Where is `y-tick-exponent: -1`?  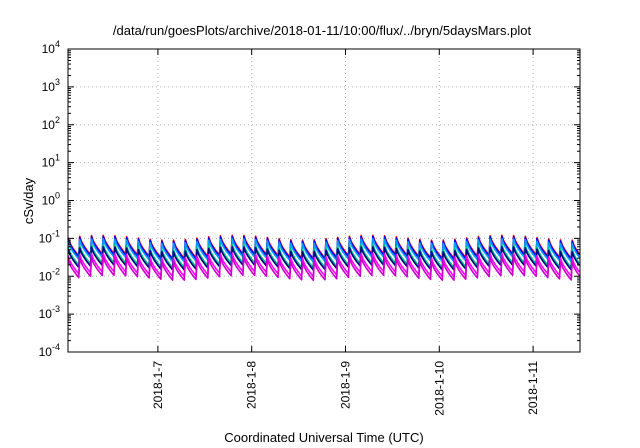
y-tick-exponent: -1 is located at coordinates (56, 233).